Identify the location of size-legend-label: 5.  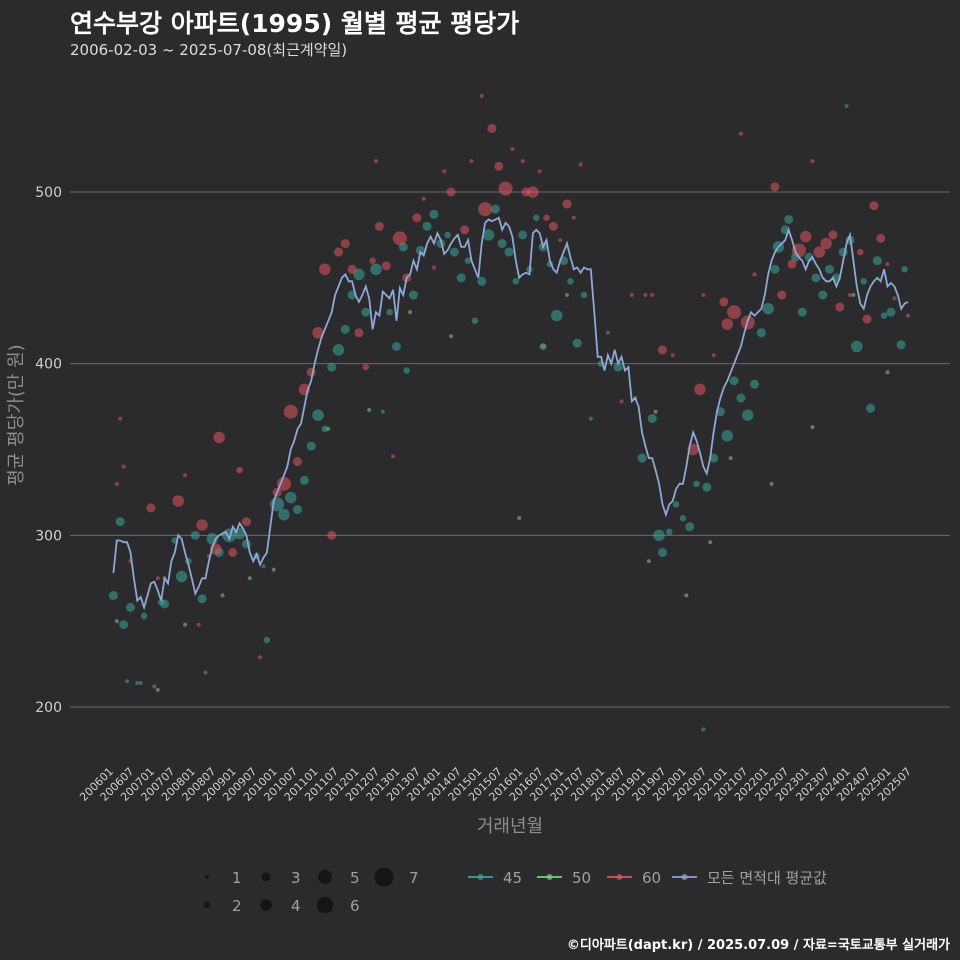
(355, 878).